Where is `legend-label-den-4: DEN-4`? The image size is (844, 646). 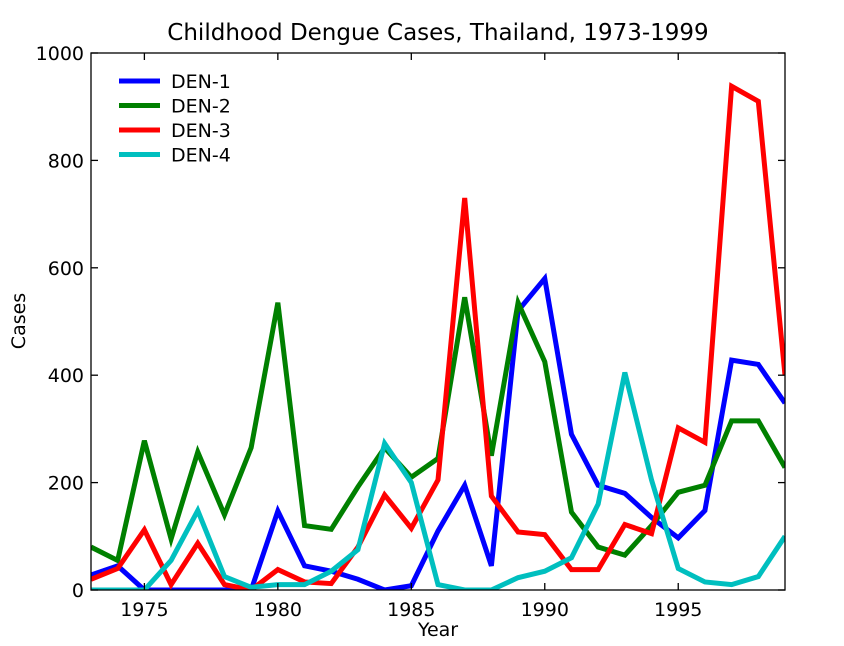
legend-label-den-4: DEN-4 is located at coordinates (201, 156).